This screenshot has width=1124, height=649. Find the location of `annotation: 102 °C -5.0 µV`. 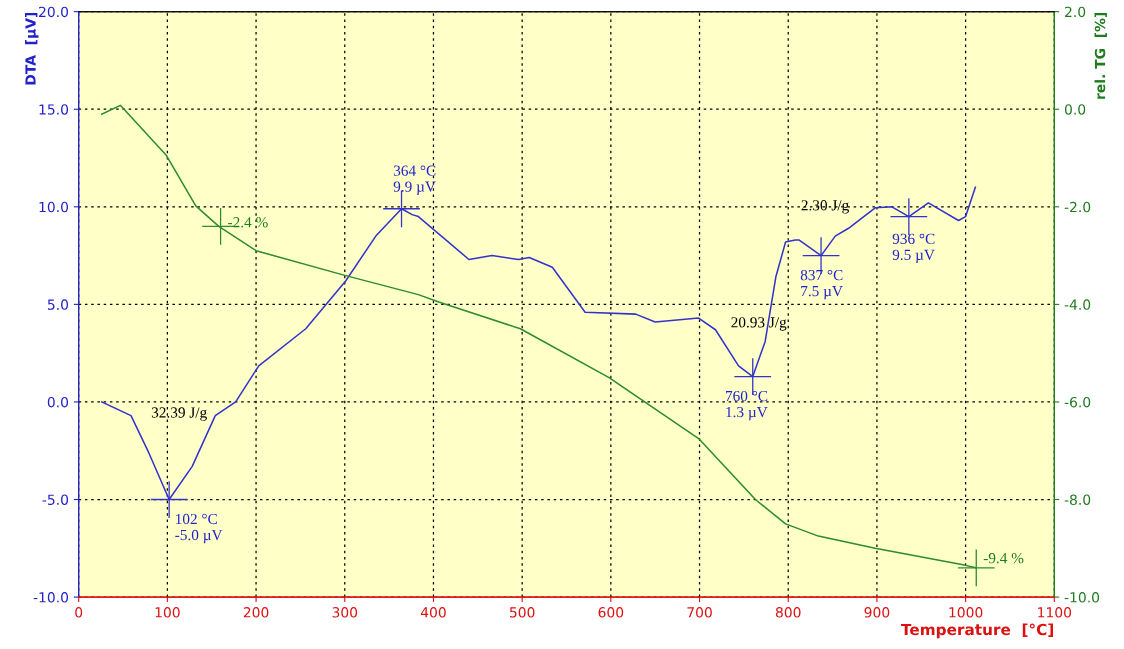

annotation: 102 °C -5.0 µV is located at coordinates (199, 528).